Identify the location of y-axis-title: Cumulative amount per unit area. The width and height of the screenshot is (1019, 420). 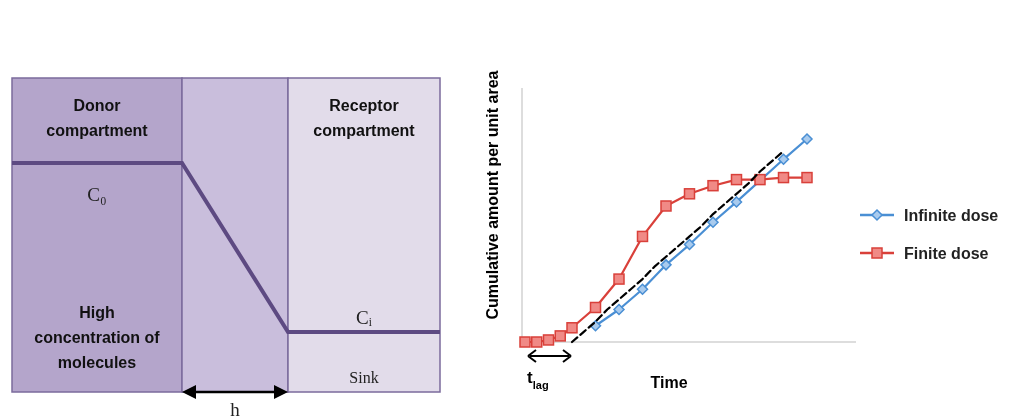
(492, 195).